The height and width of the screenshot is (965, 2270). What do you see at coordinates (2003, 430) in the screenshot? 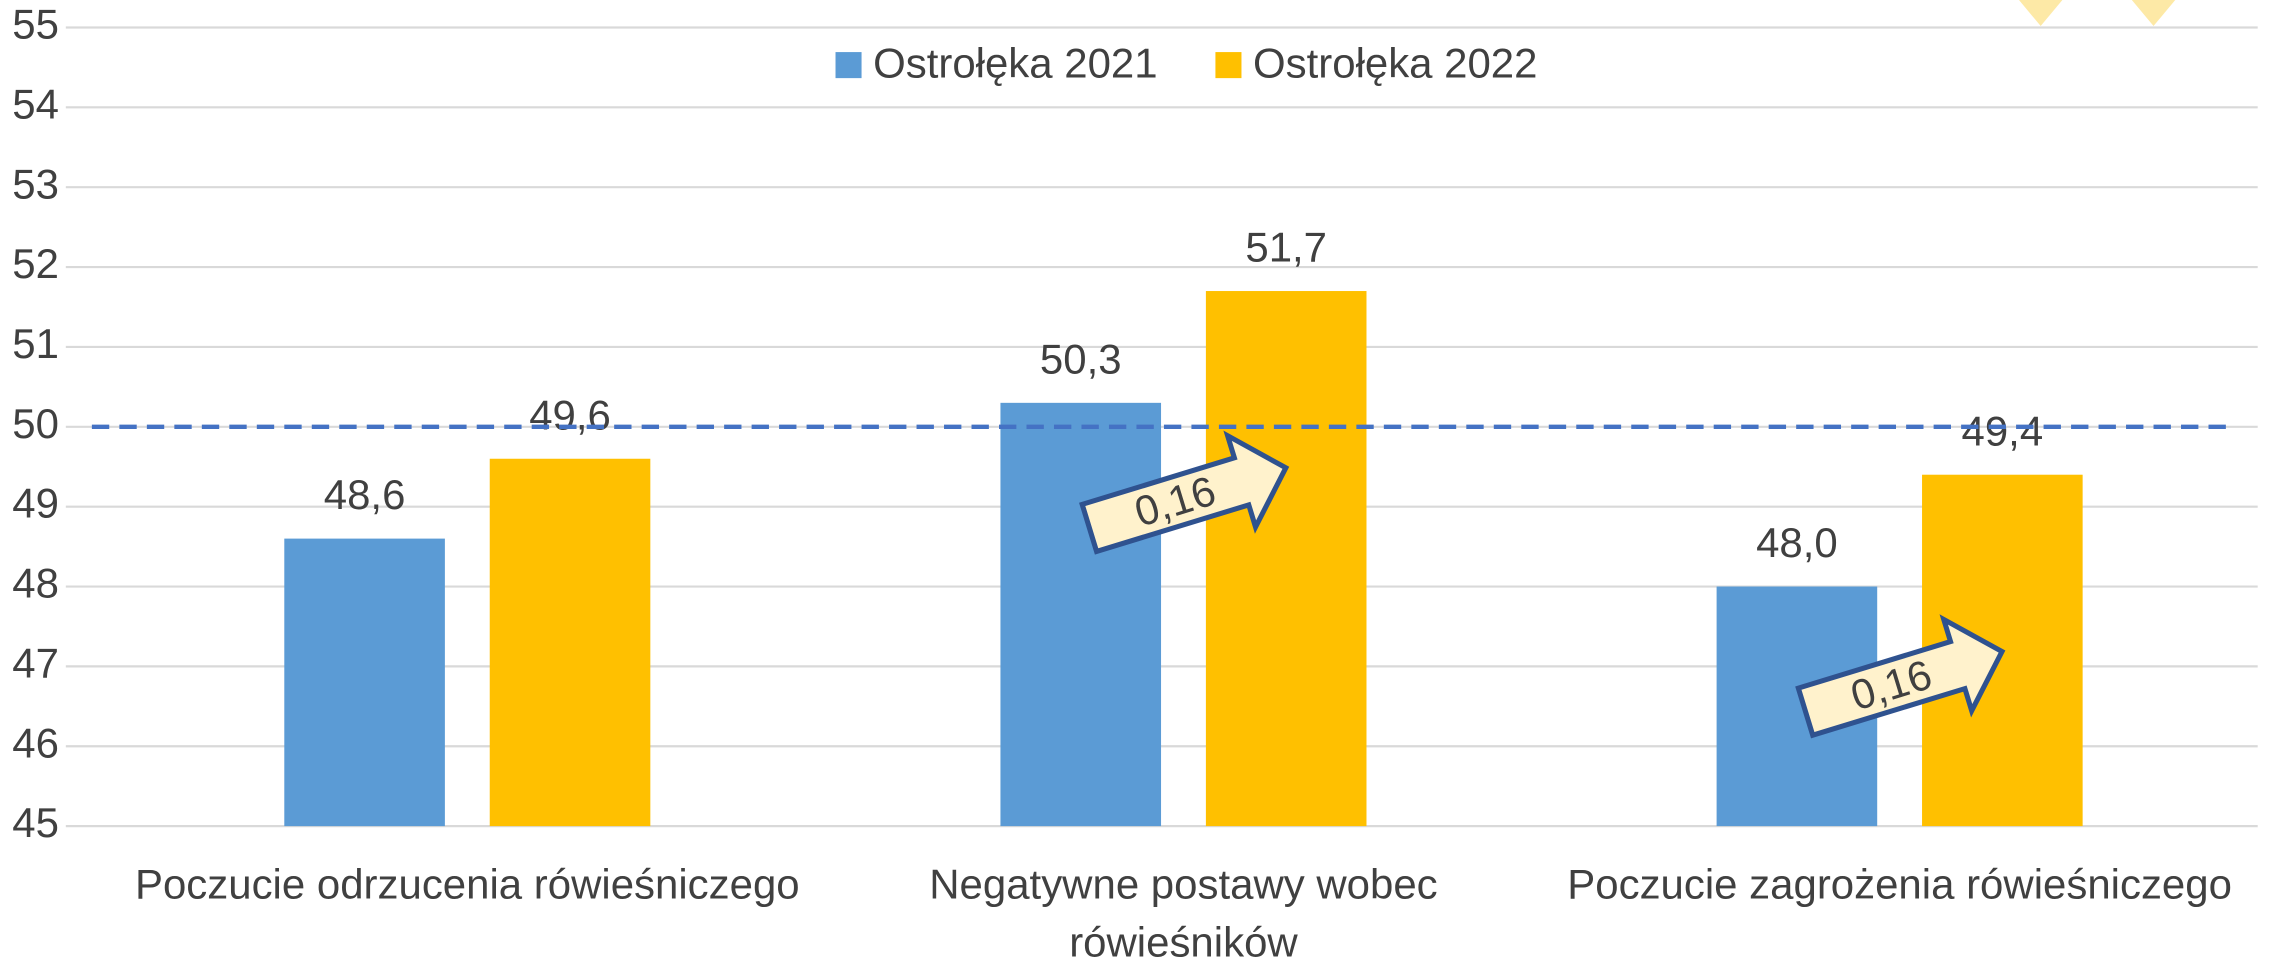
I see `value-label: 49,4` at bounding box center [2003, 430].